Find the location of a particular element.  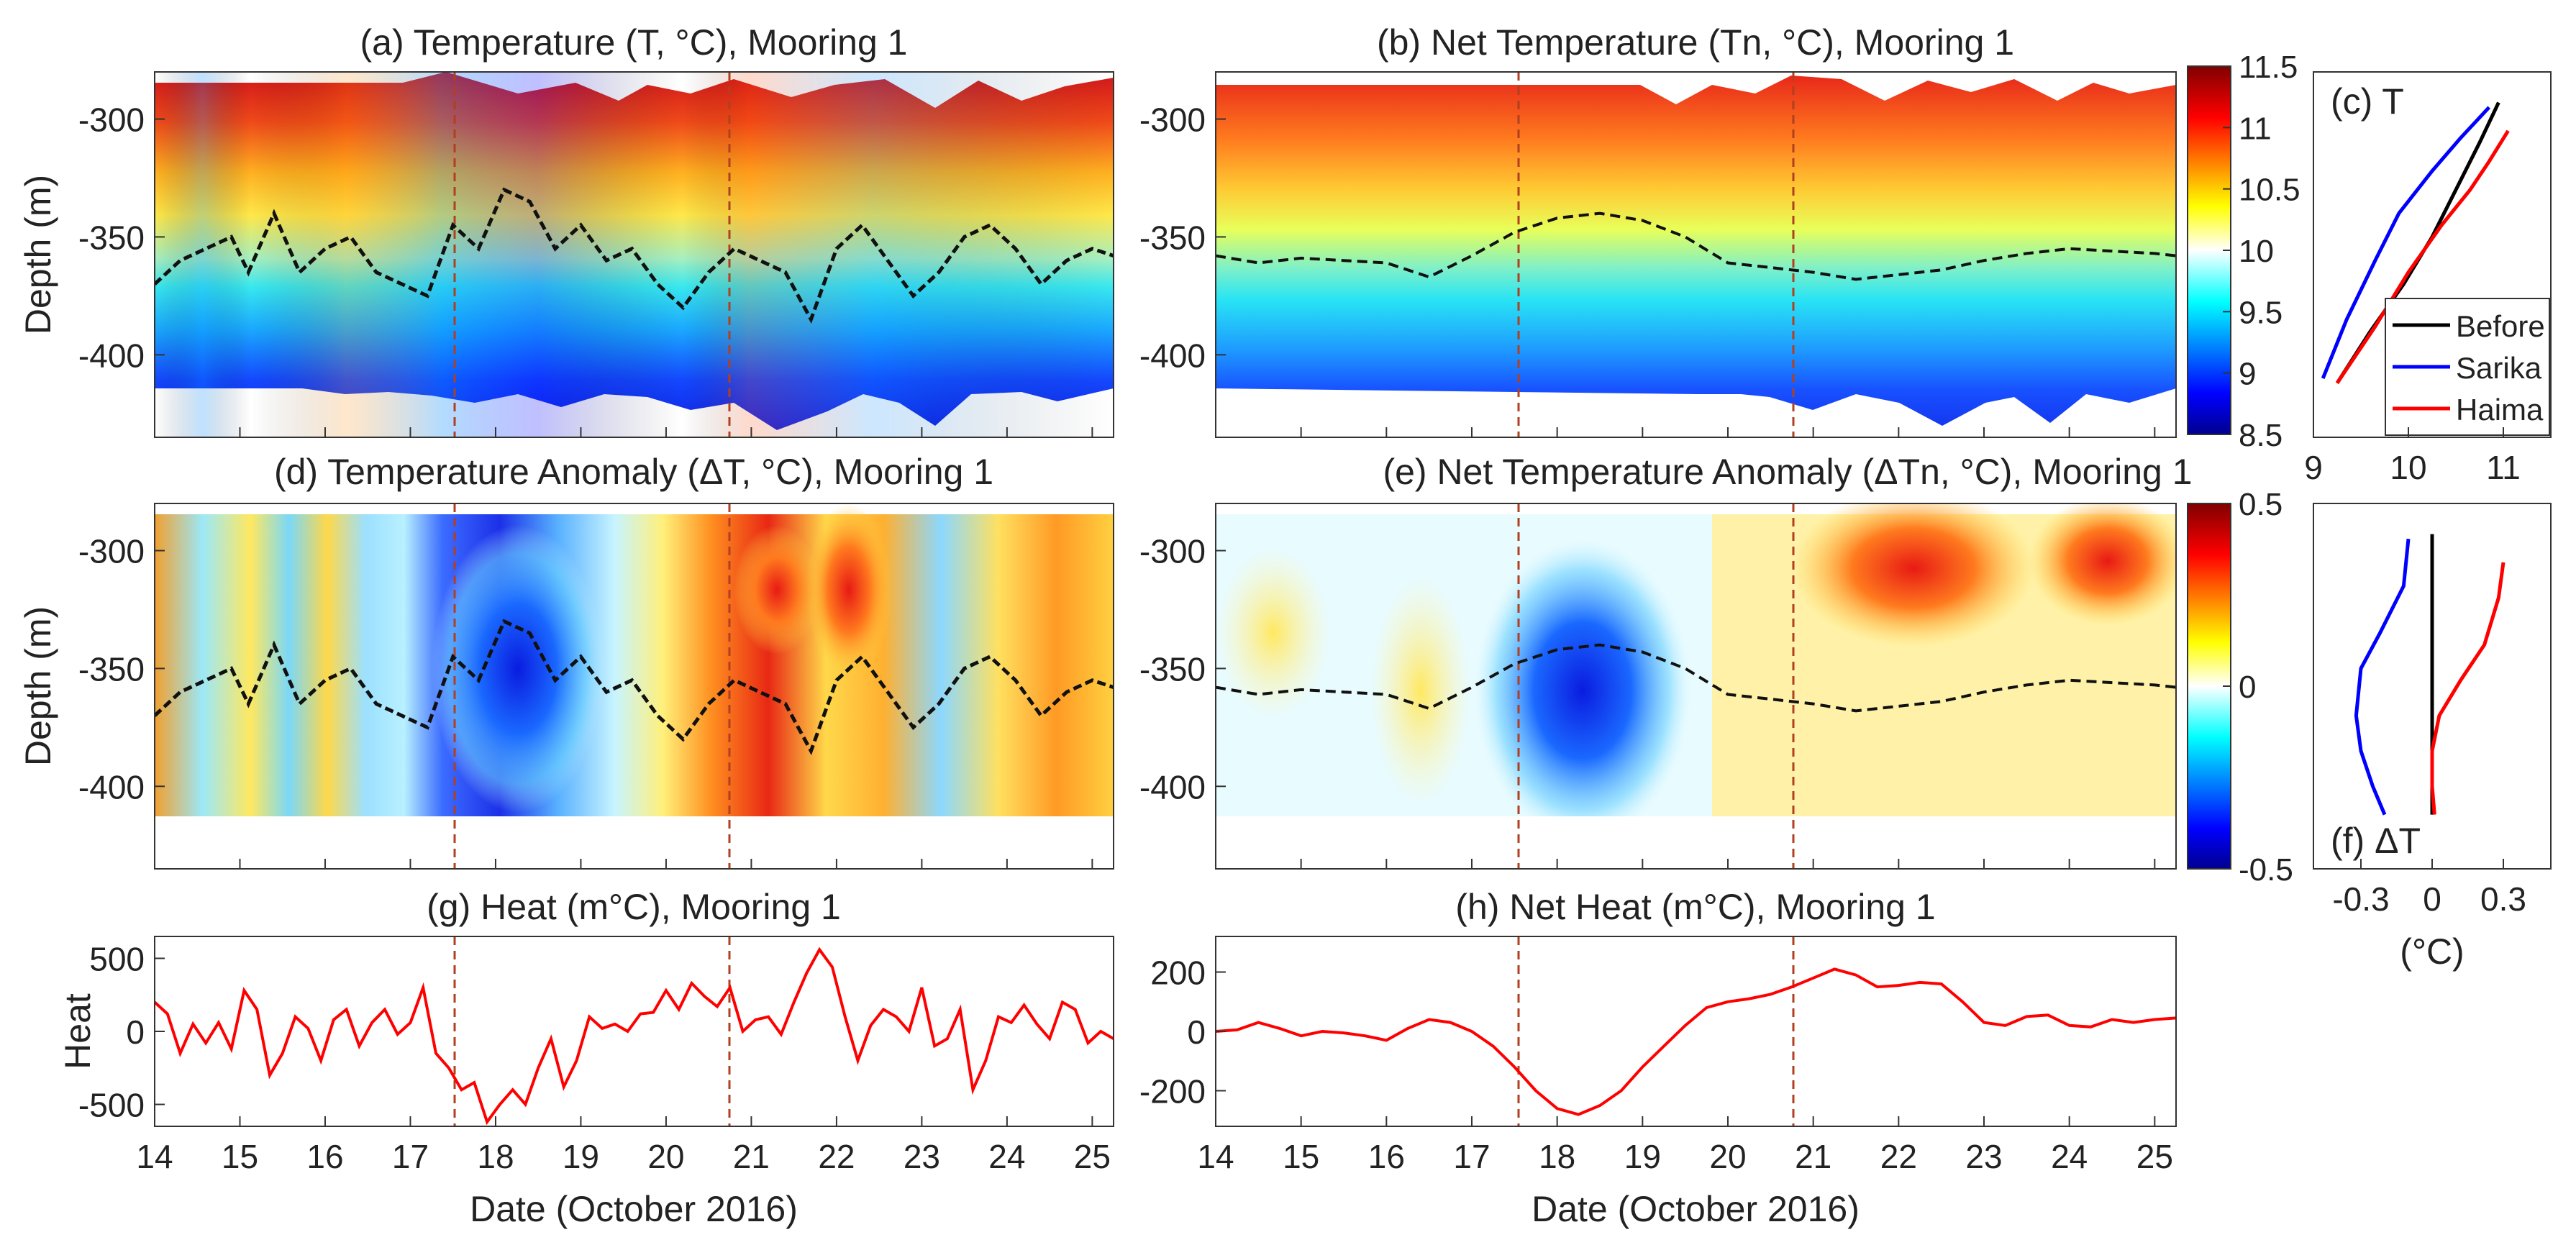

panel-c-xtick-label: 10 is located at coordinates (2408, 467).